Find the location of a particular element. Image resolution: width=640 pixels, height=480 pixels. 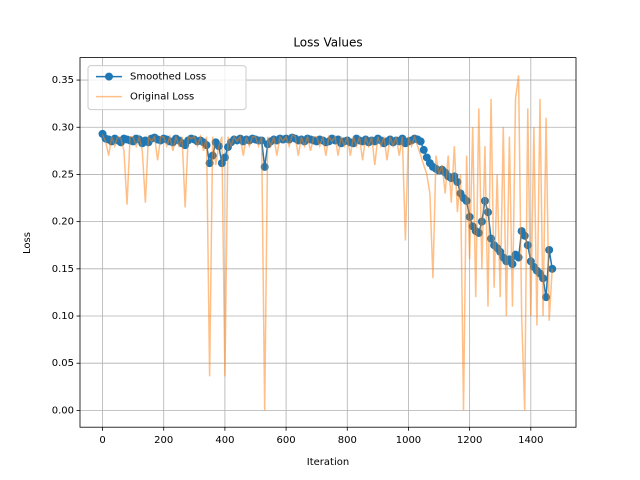

x-tick-label: 0 is located at coordinates (102, 440).